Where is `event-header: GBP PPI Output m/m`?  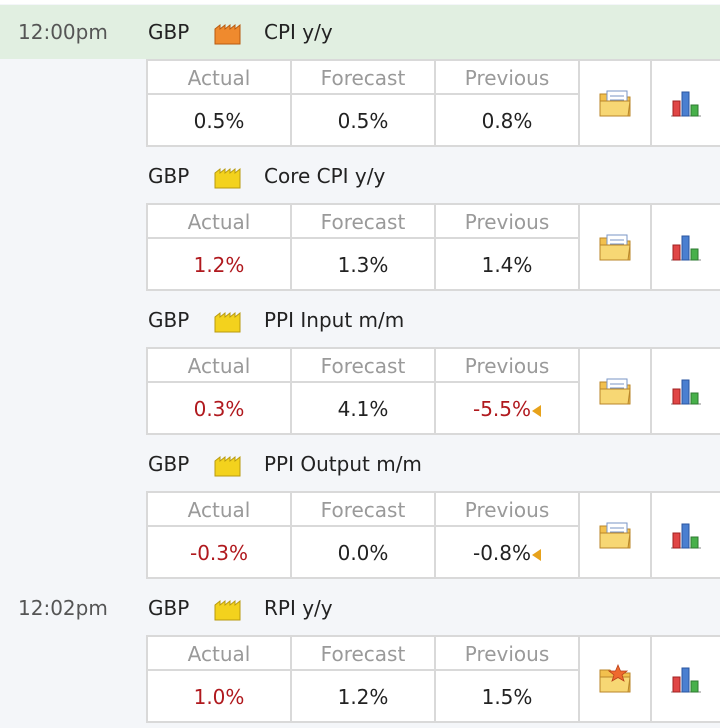
event-header: GBP PPI Output m/m is located at coordinates (360, 464).